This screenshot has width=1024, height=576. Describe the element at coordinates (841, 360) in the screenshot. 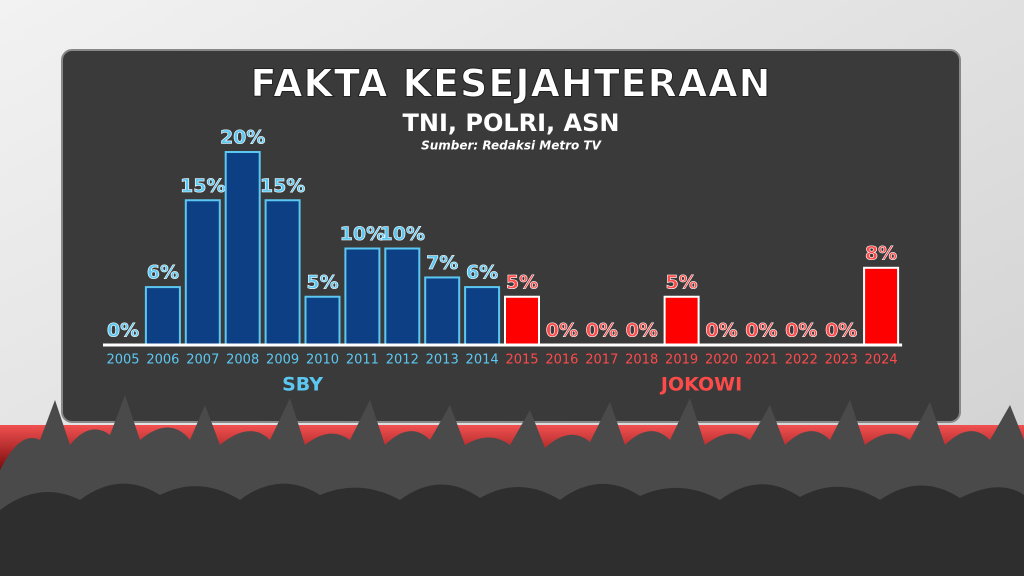

I see `x-tick-label: 2023` at that location.